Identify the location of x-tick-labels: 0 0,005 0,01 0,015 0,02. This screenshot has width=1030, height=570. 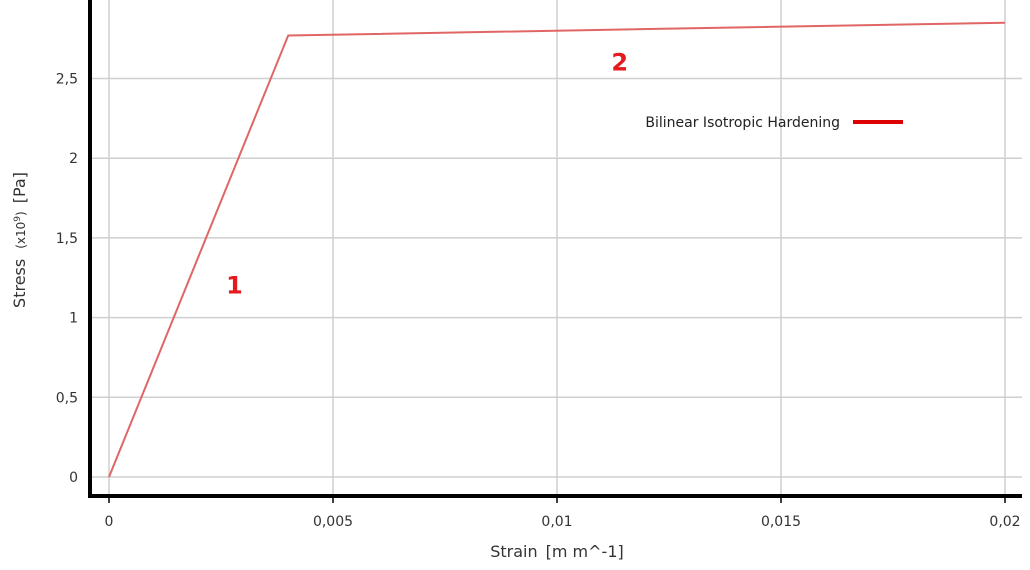
(563, 522).